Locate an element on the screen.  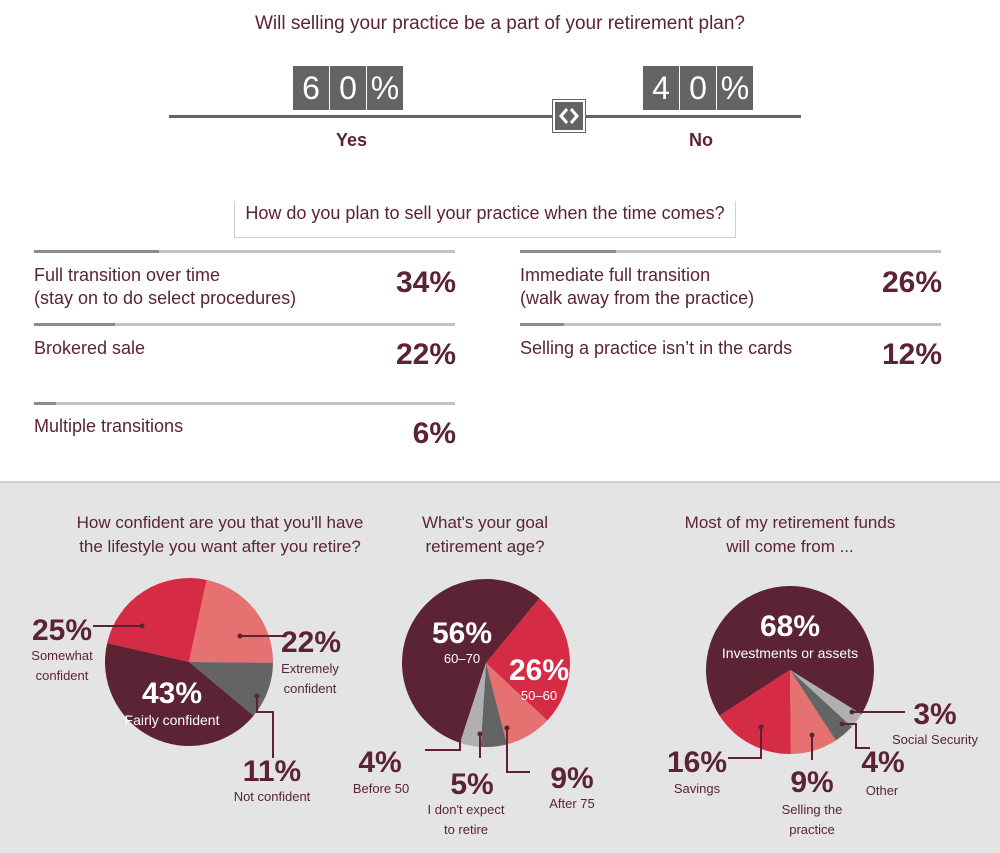
pie3-title-line1: Most of my retirement funds is located at coordinates (790, 522).